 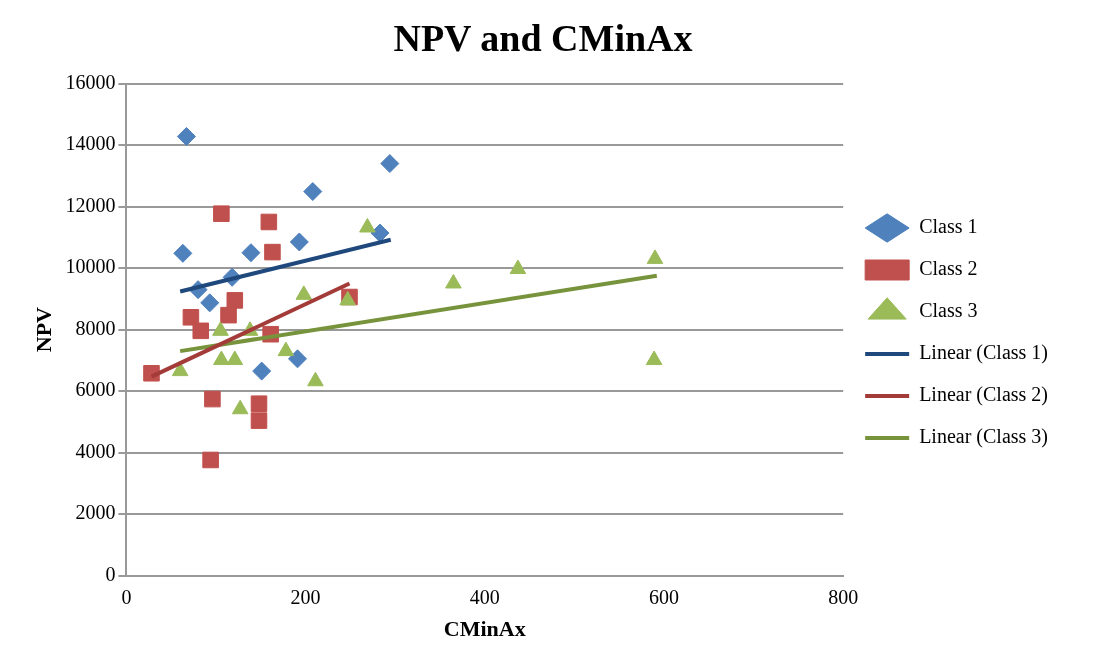 What do you see at coordinates (484, 596) in the screenshot?
I see `x-tick-label: 400` at bounding box center [484, 596].